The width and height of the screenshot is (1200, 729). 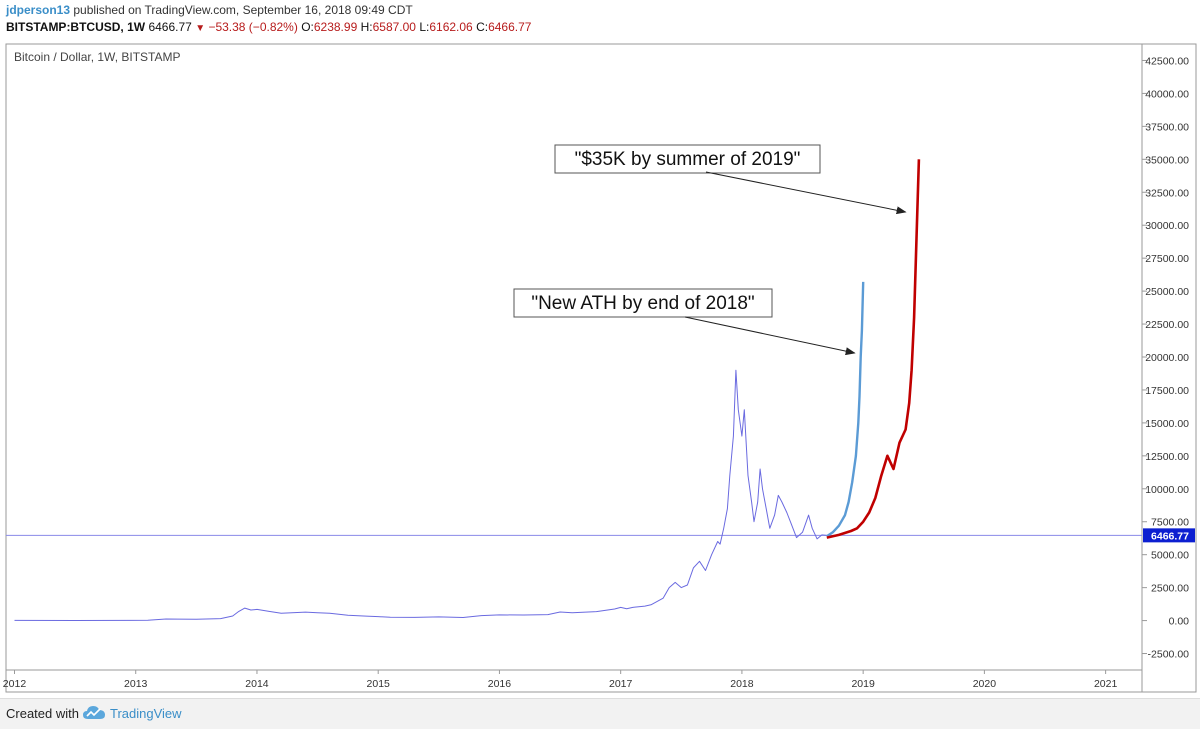 What do you see at coordinates (394, 27) in the screenshot?
I see `high-value: 6587.00` at bounding box center [394, 27].